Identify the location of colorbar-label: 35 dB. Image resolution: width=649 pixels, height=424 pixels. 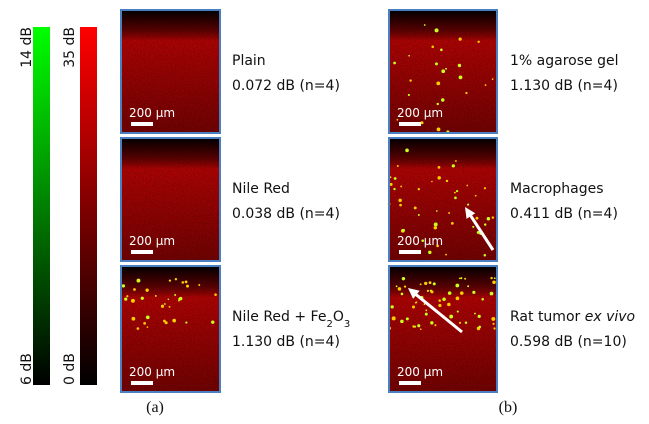
(70, 47).